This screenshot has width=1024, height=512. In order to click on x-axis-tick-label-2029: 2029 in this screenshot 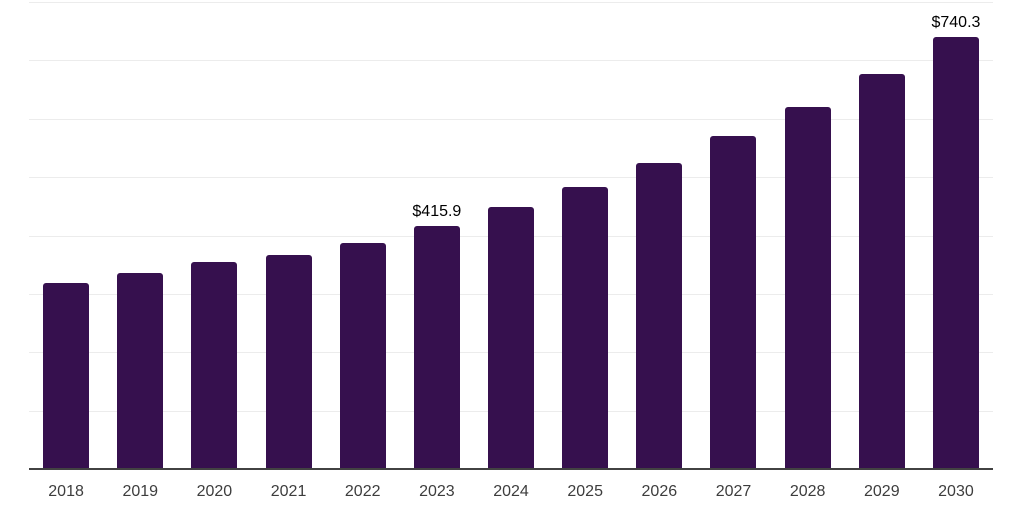, I will do `click(882, 491)`.